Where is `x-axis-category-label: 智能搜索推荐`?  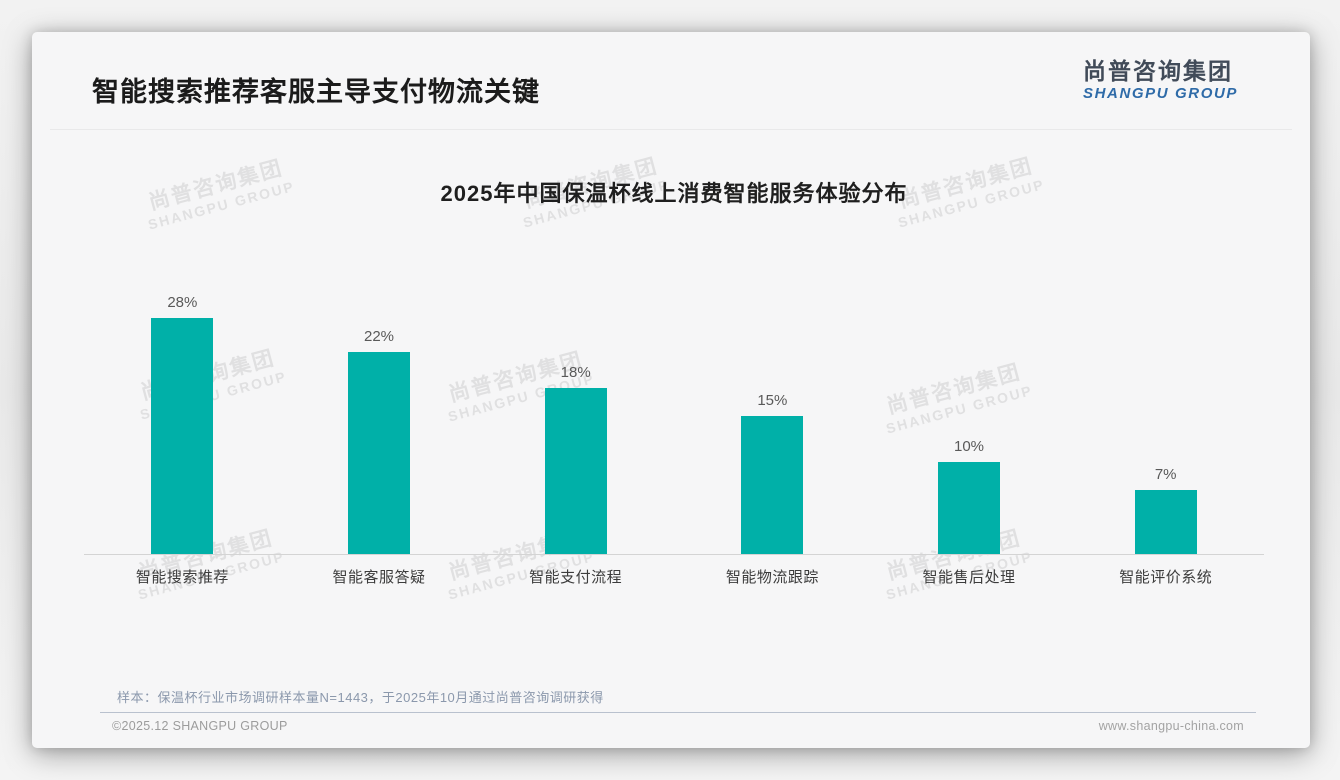
x-axis-category-label: 智能搜索推荐 is located at coordinates (182, 577).